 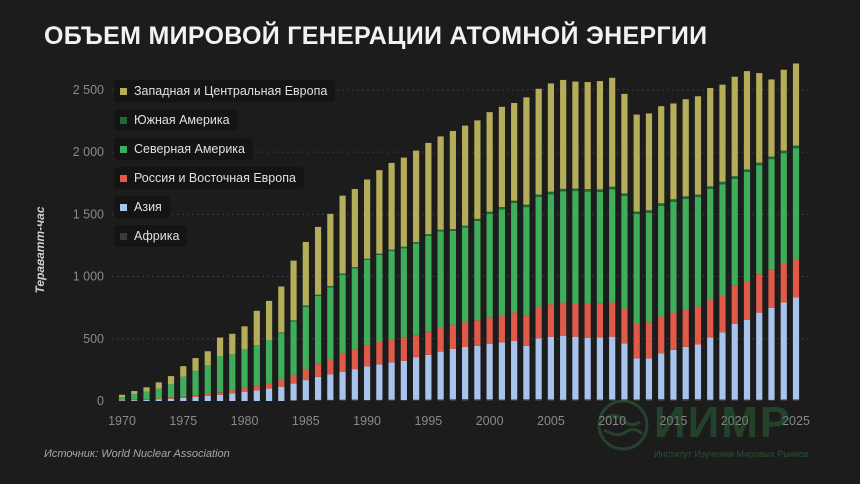 I want to click on y-tick-label: 0, so click(x=100, y=401).